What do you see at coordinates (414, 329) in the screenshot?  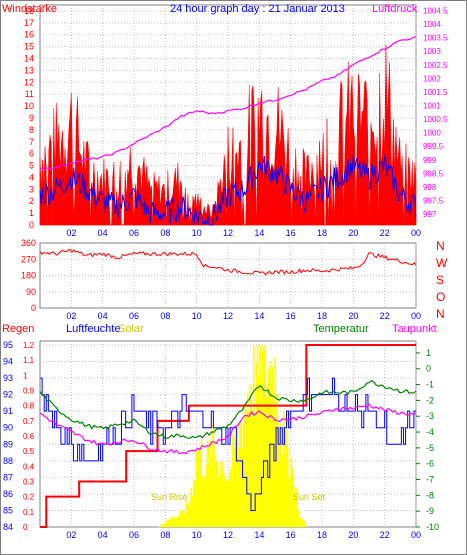 I see `dewpoint-label: Taupunkt` at bounding box center [414, 329].